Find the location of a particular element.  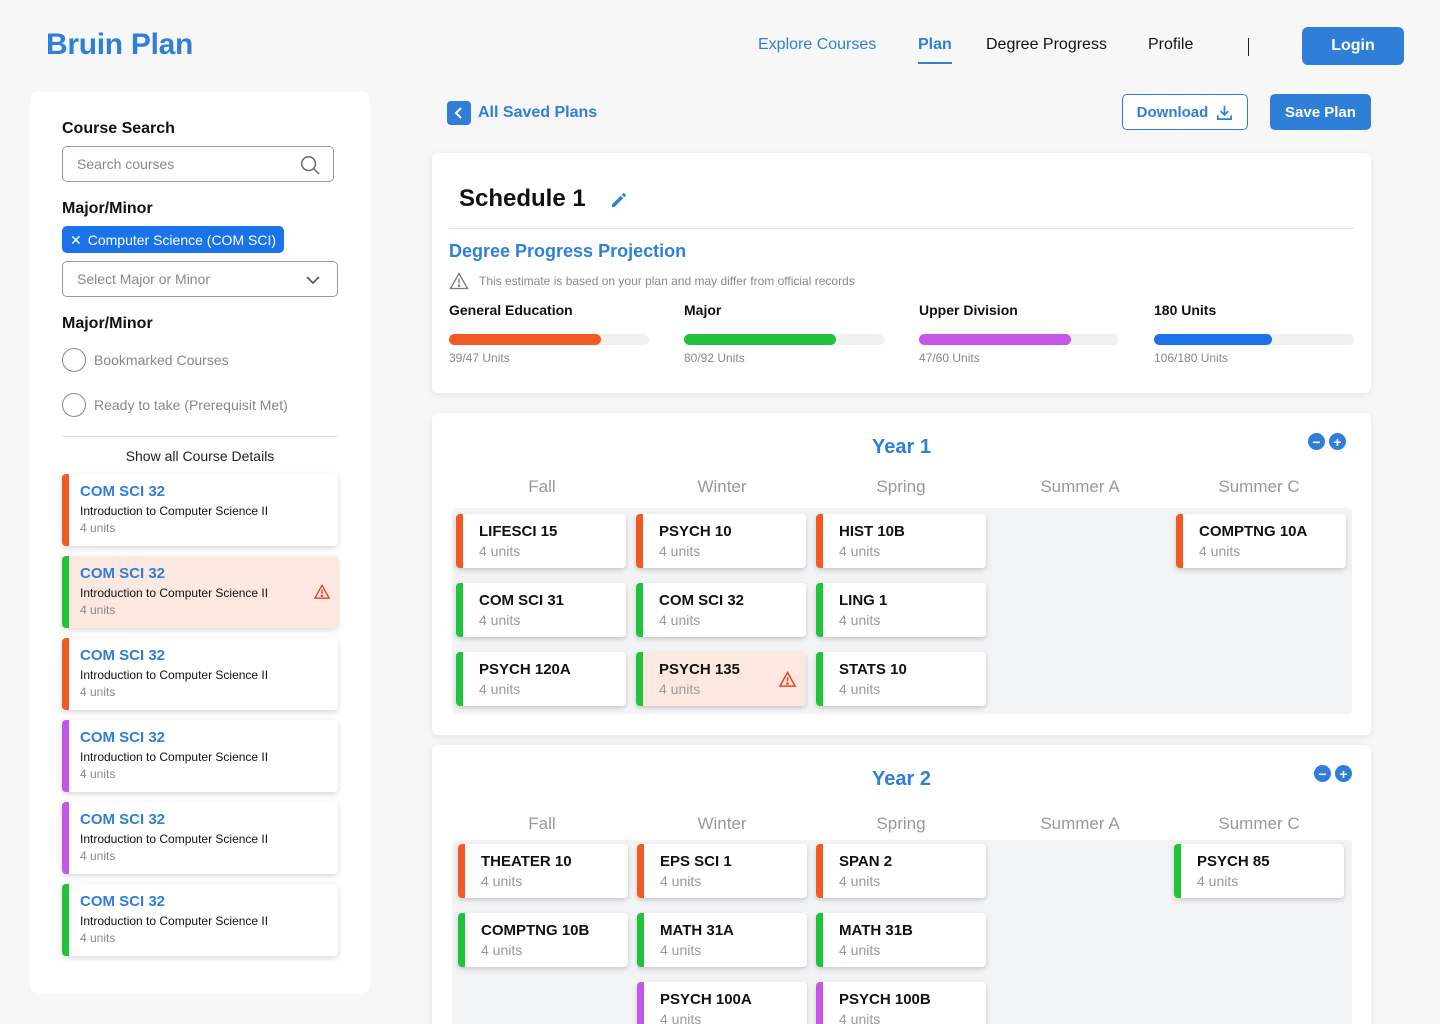

all-saved-plans-link: All Saved Plans is located at coordinates (522, 113).